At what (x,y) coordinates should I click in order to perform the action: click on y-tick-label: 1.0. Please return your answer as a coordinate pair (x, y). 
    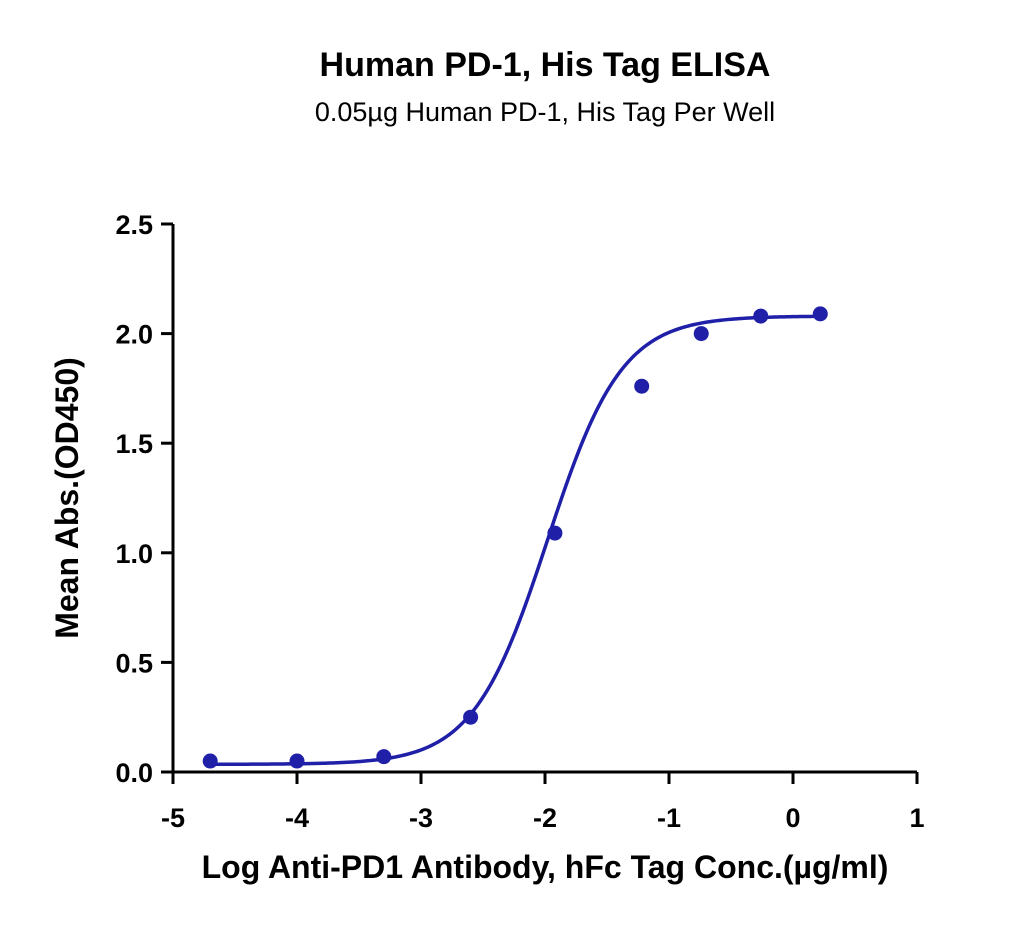
    Looking at the image, I should click on (134, 554).